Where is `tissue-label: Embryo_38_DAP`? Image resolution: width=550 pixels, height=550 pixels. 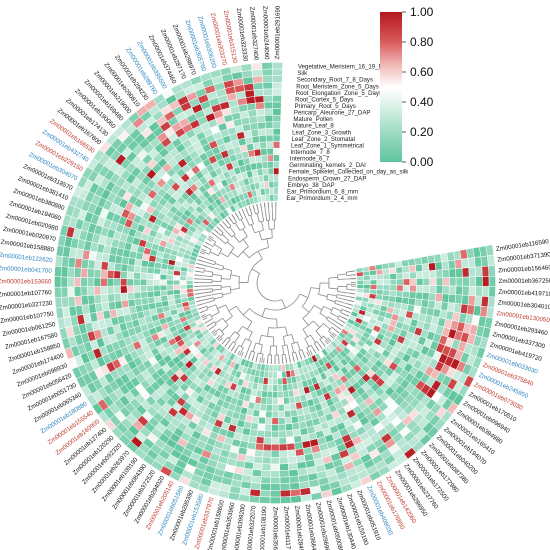
tissue-label: Embryo_38_DAP is located at coordinates (311, 185).